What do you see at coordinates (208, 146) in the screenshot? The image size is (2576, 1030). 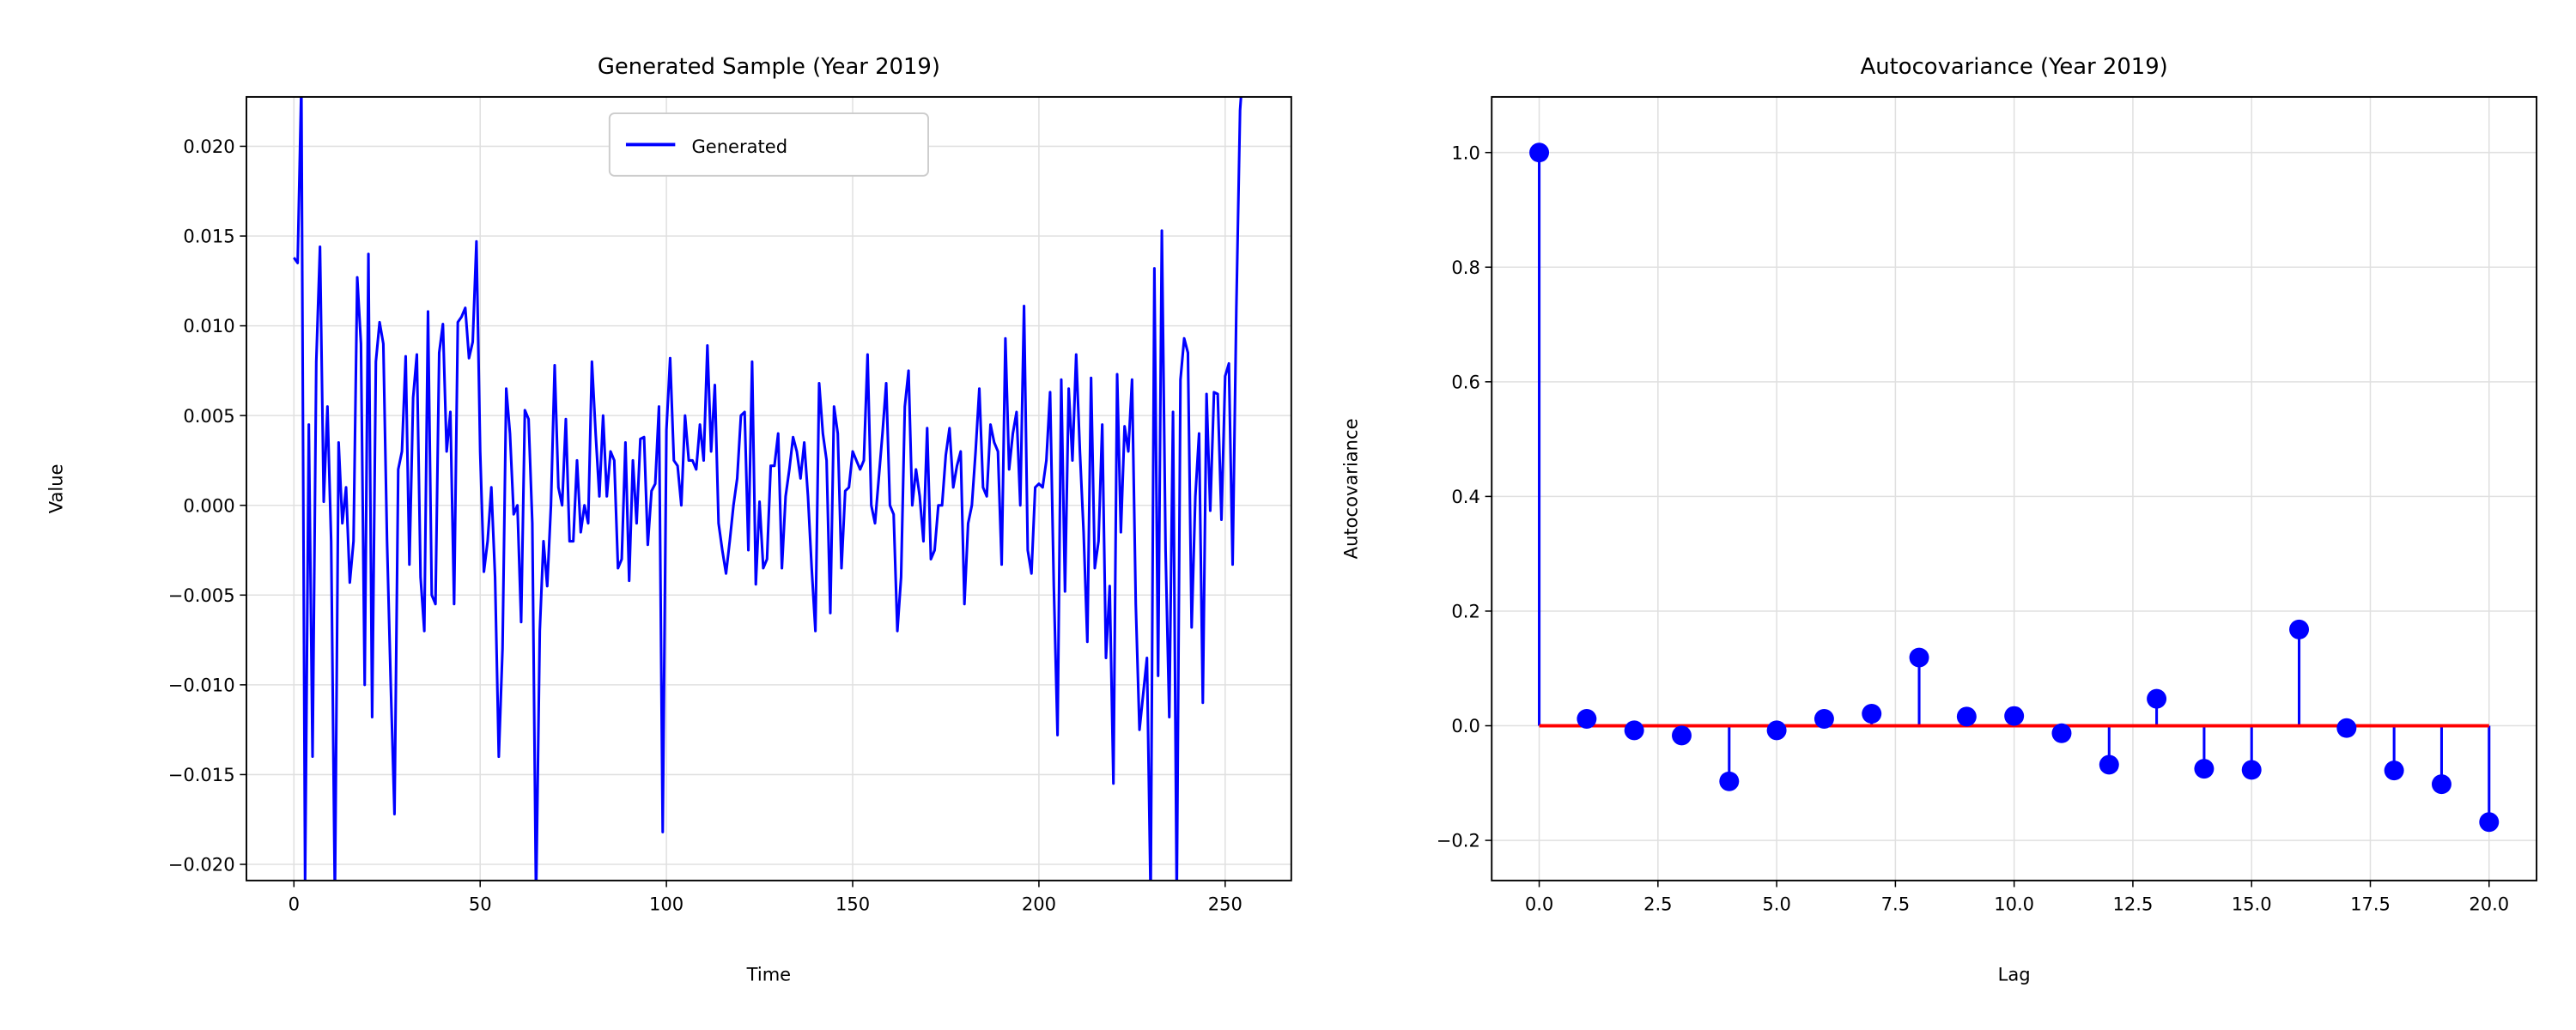 I see `y-tick-label: 0.020` at bounding box center [208, 146].